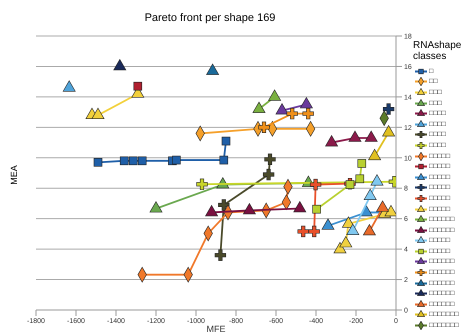 Image resolution: width=471 pixels, height=336 pixels. What do you see at coordinates (216, 329) in the screenshot?
I see `x-axis-title: MFE` at bounding box center [216, 329].